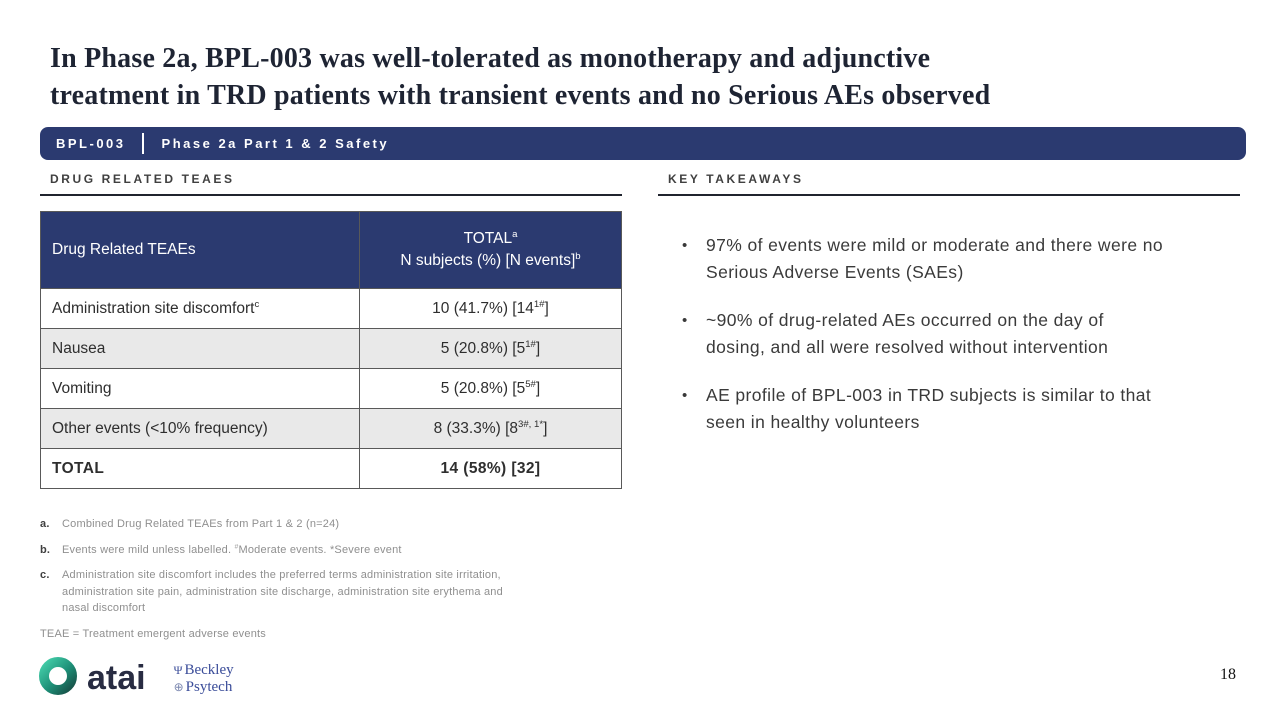  What do you see at coordinates (142, 143) in the screenshot?
I see `banner-divider` at bounding box center [142, 143].